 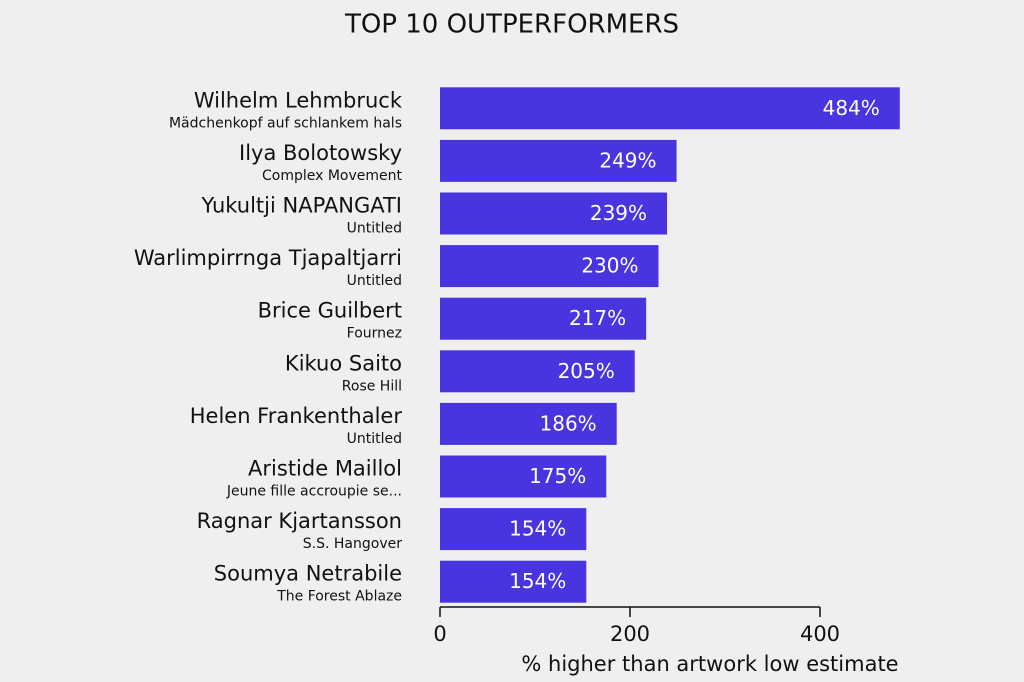 What do you see at coordinates (330, 311) in the screenshot?
I see `category-label: Brice Guilbert` at bounding box center [330, 311].